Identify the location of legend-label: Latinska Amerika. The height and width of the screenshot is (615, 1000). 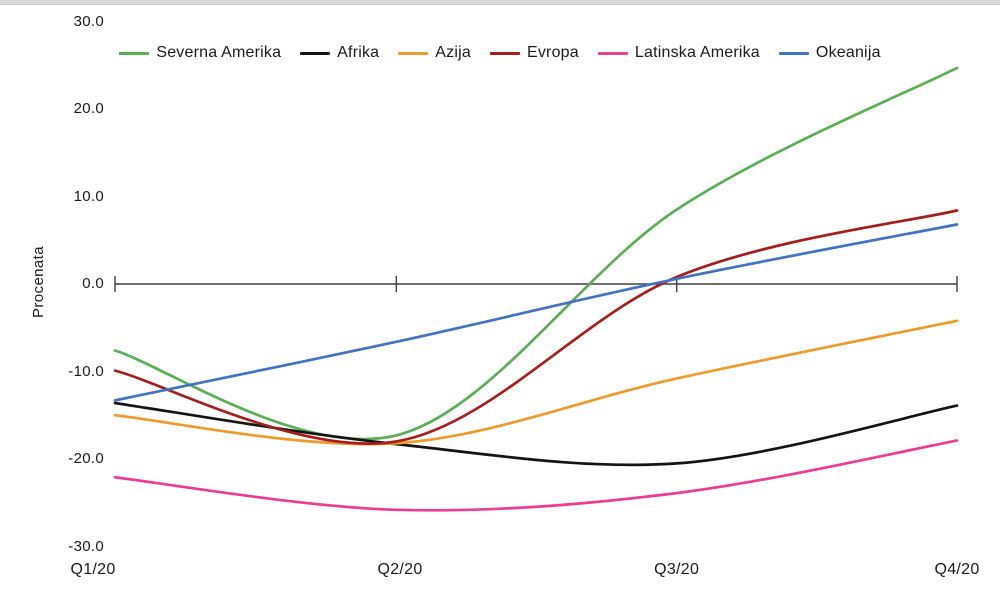
(697, 52).